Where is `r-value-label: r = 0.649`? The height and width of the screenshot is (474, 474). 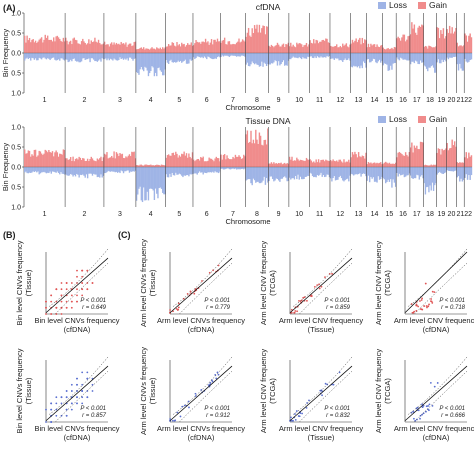
r-value-label: r = 0.649 is located at coordinates (94, 308).